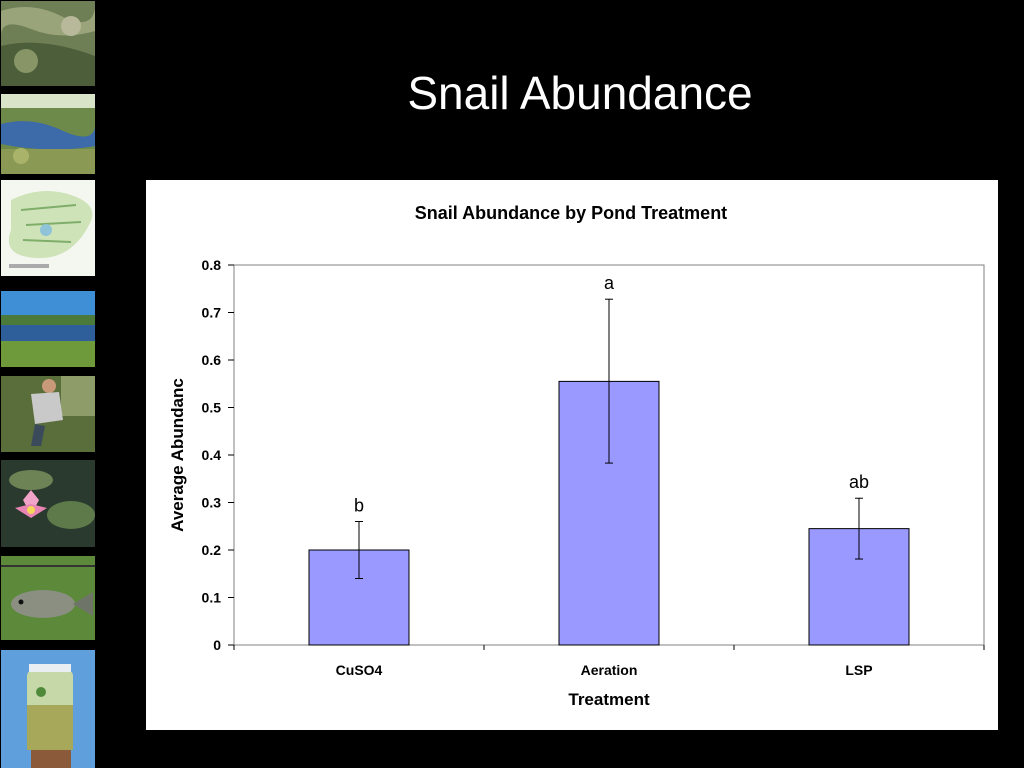 The image size is (1024, 768). Describe the element at coordinates (48, 228) in the screenshot. I see `site-map-photo` at that location.